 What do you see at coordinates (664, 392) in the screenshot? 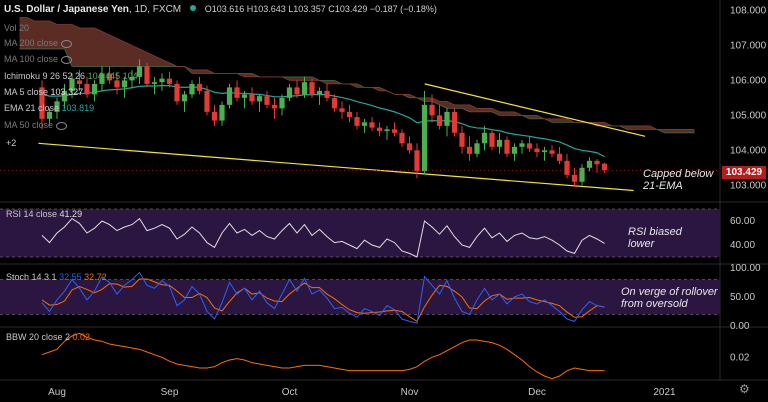
I see `time-tick-label: 2021` at bounding box center [664, 392].